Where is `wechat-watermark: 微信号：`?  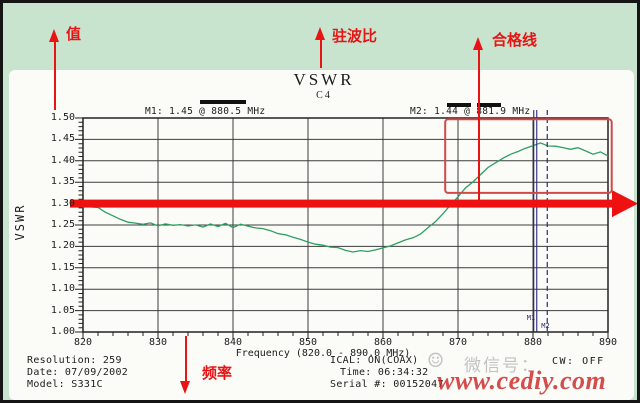
wechat-watermark: 微信号： is located at coordinates (502, 366).